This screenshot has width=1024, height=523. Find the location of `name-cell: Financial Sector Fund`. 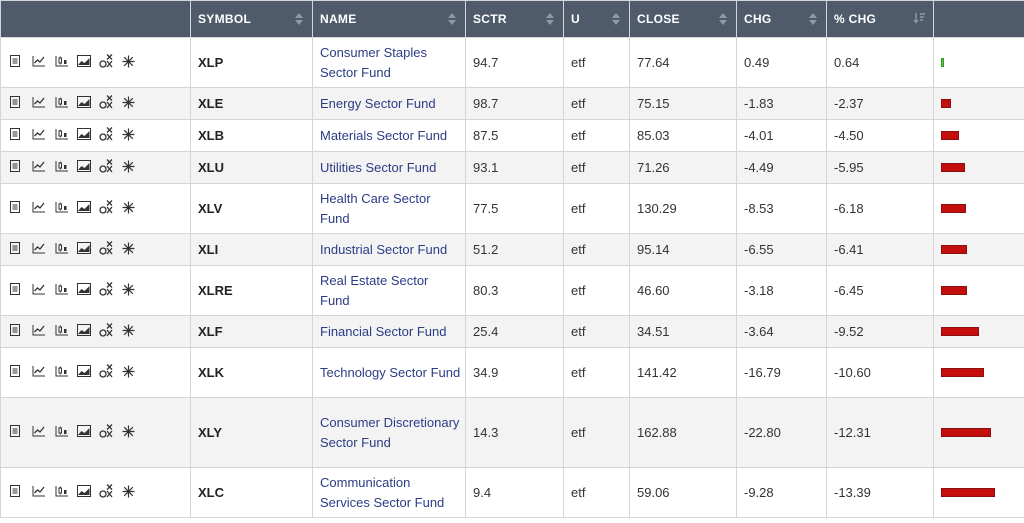

name-cell: Financial Sector Fund is located at coordinates (389, 331).